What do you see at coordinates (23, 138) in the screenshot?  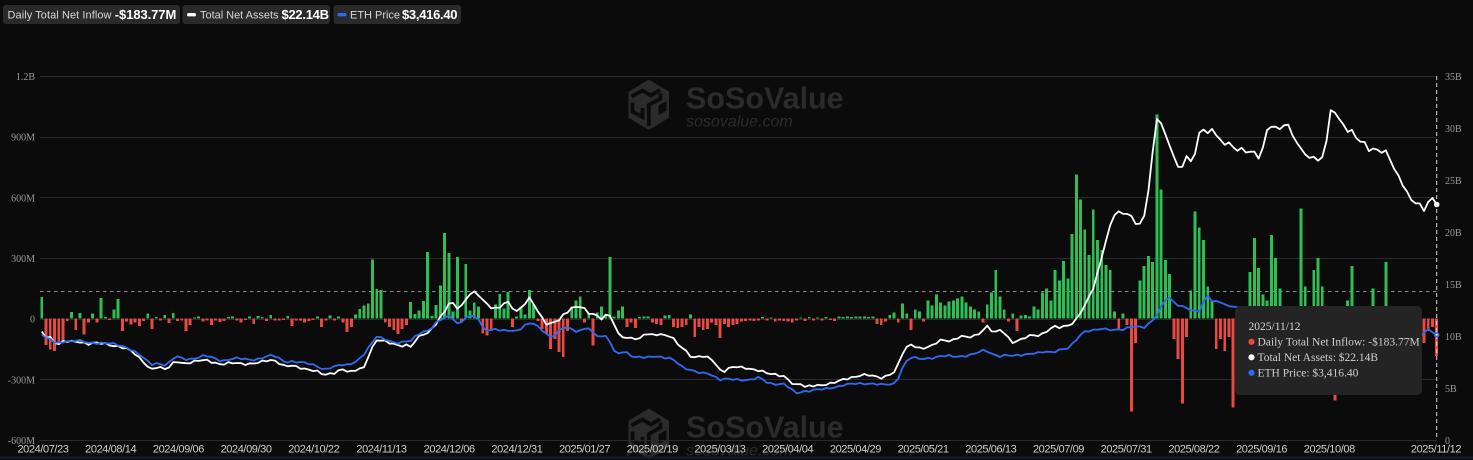 I see `svg-text: 900M` at bounding box center [23, 138].